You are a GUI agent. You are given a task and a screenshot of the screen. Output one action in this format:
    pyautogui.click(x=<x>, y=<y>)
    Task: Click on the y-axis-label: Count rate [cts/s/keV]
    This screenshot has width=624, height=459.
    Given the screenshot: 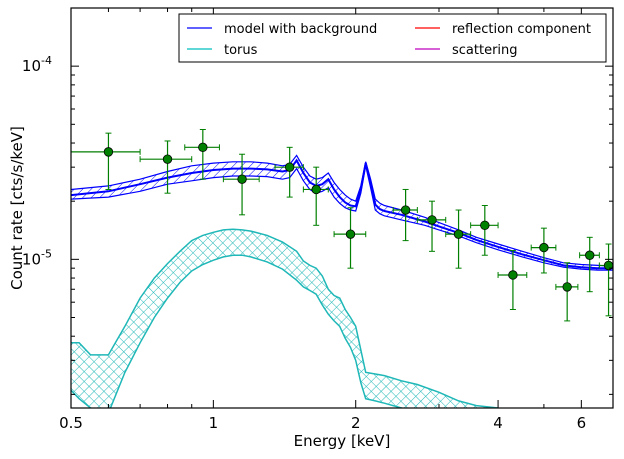 What is the action you would take?
    pyautogui.click(x=17, y=208)
    